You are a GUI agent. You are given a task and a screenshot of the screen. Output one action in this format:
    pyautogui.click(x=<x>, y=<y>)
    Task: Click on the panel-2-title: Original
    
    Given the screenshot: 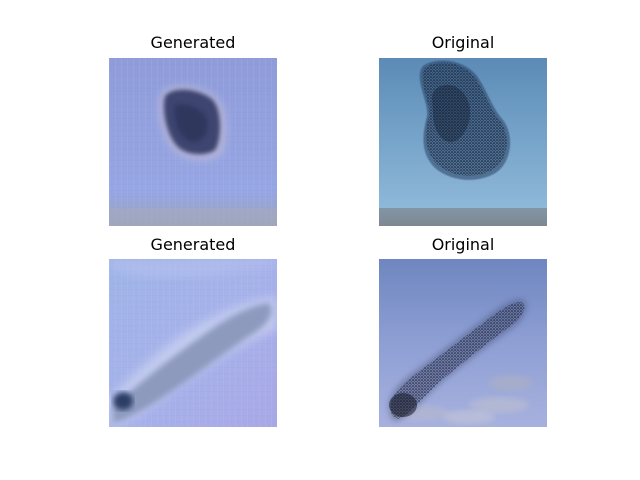 What is the action you would take?
    pyautogui.click(x=463, y=42)
    